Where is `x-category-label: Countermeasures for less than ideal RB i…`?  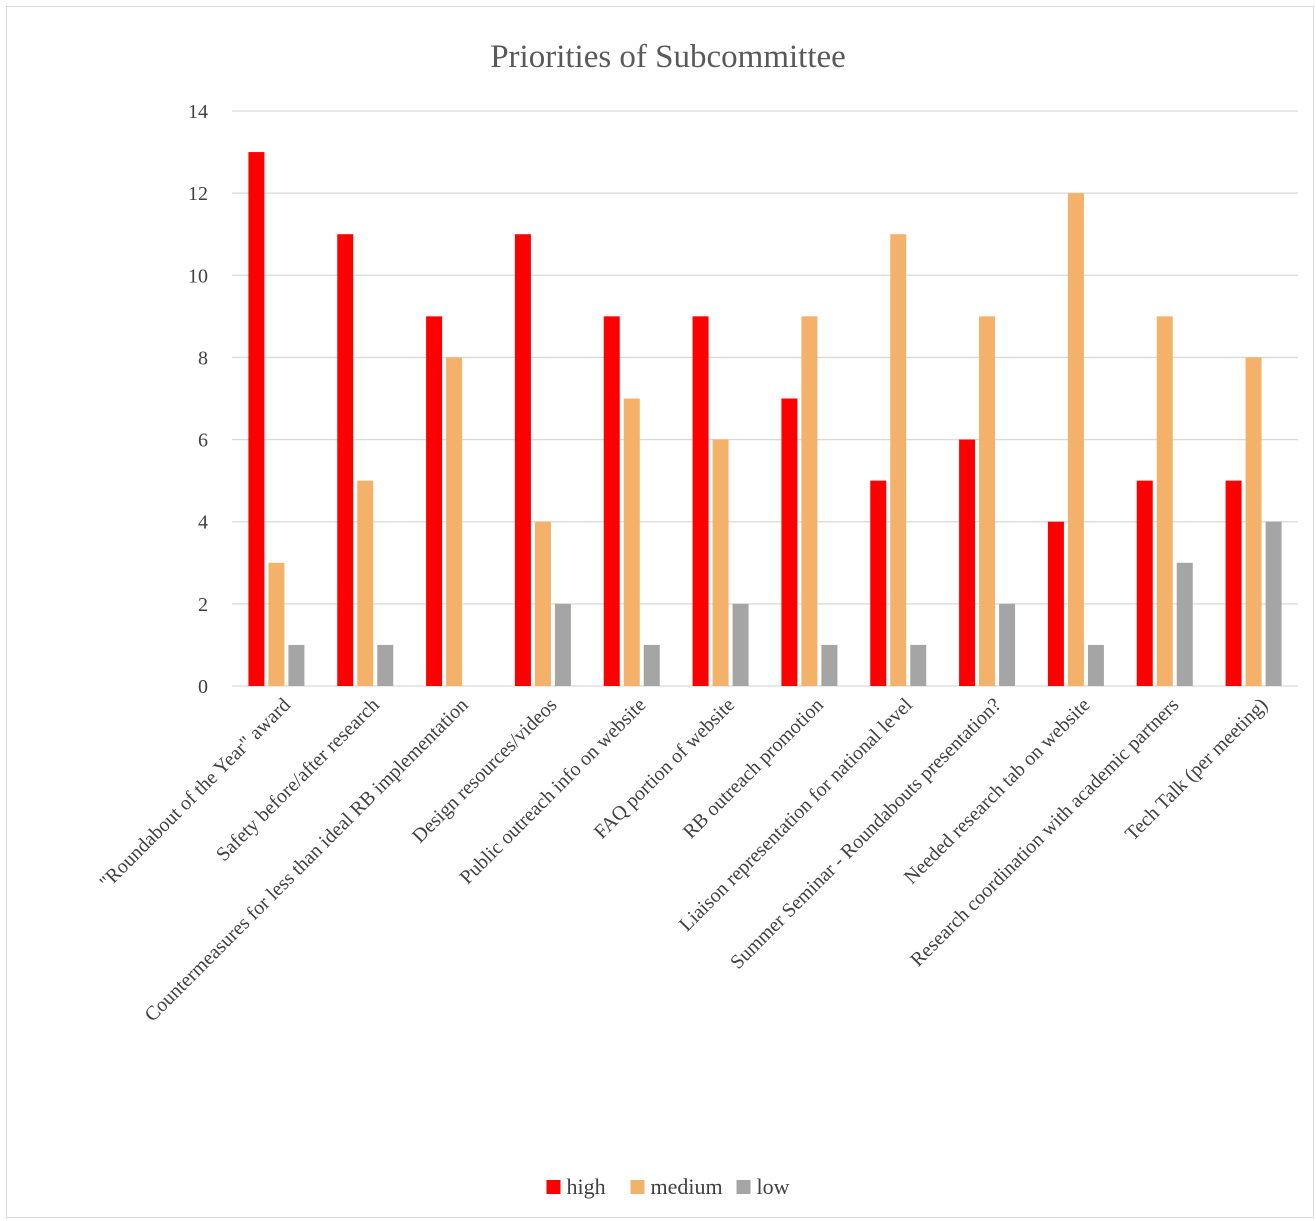
x-category-label: Countermeasures for less than ideal RB i… is located at coordinates (306, 860).